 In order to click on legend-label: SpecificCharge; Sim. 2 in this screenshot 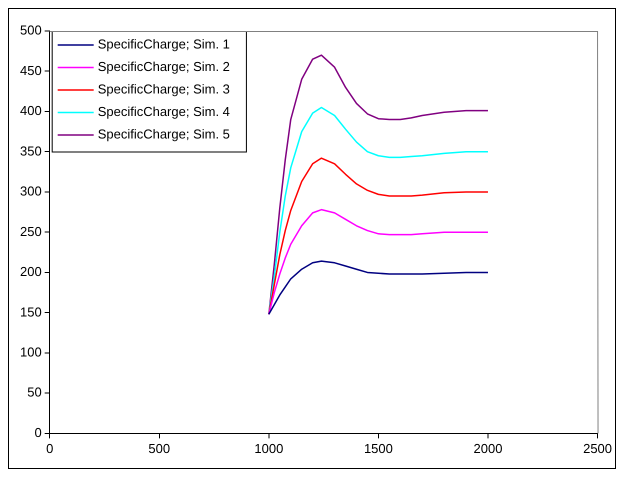, I will do `click(164, 66)`.